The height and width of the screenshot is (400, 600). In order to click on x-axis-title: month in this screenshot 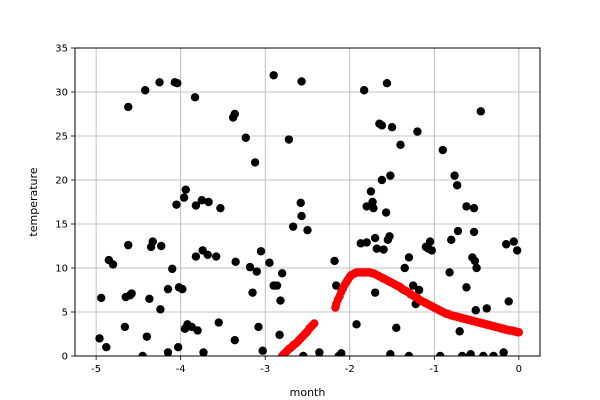, I will do `click(308, 392)`.